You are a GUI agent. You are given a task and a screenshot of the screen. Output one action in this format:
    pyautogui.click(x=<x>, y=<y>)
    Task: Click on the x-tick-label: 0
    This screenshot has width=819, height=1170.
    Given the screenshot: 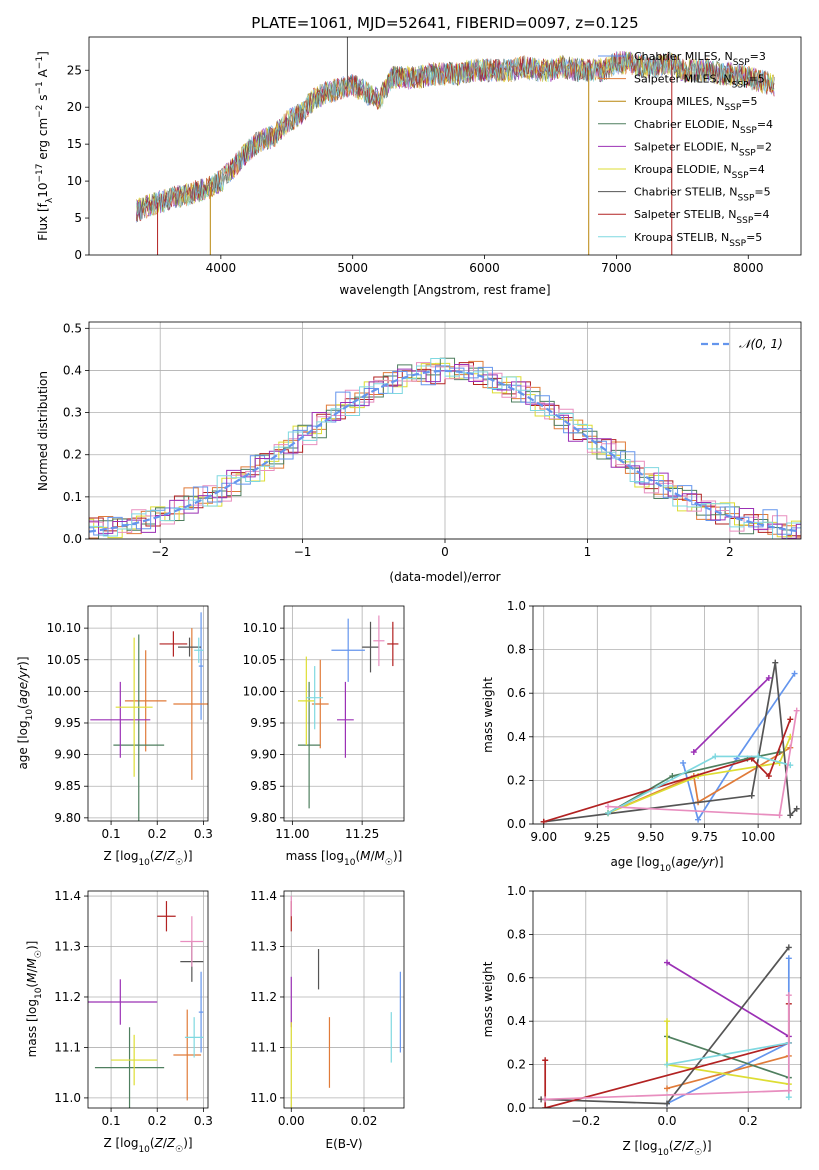 What is the action you would take?
    pyautogui.click(x=445, y=552)
    